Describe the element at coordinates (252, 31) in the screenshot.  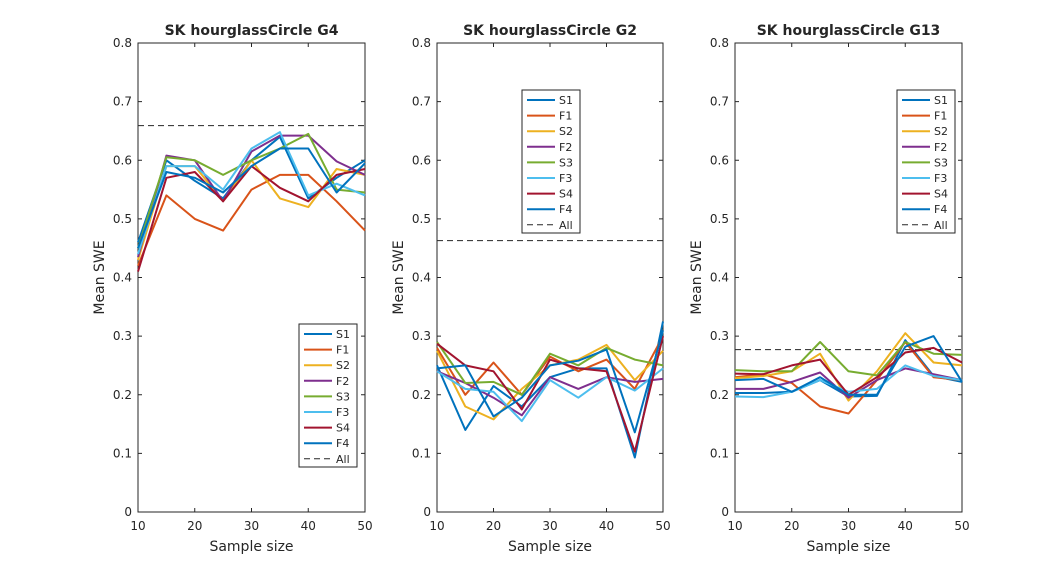
I see `chart-title: SK hourglassCircle G4` at that location.